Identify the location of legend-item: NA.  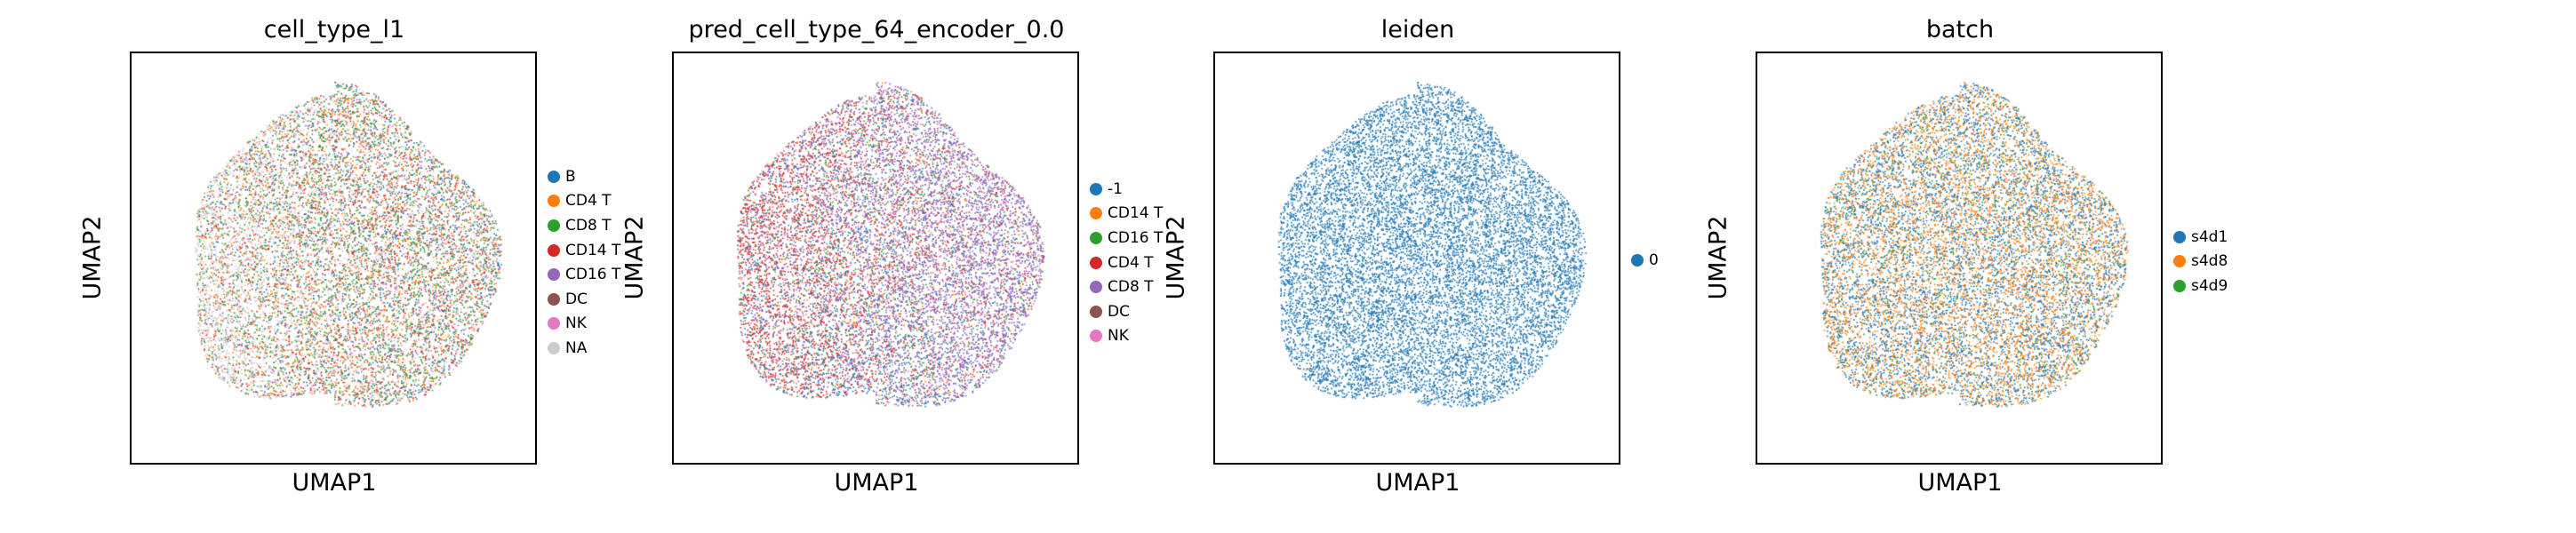
(584, 348).